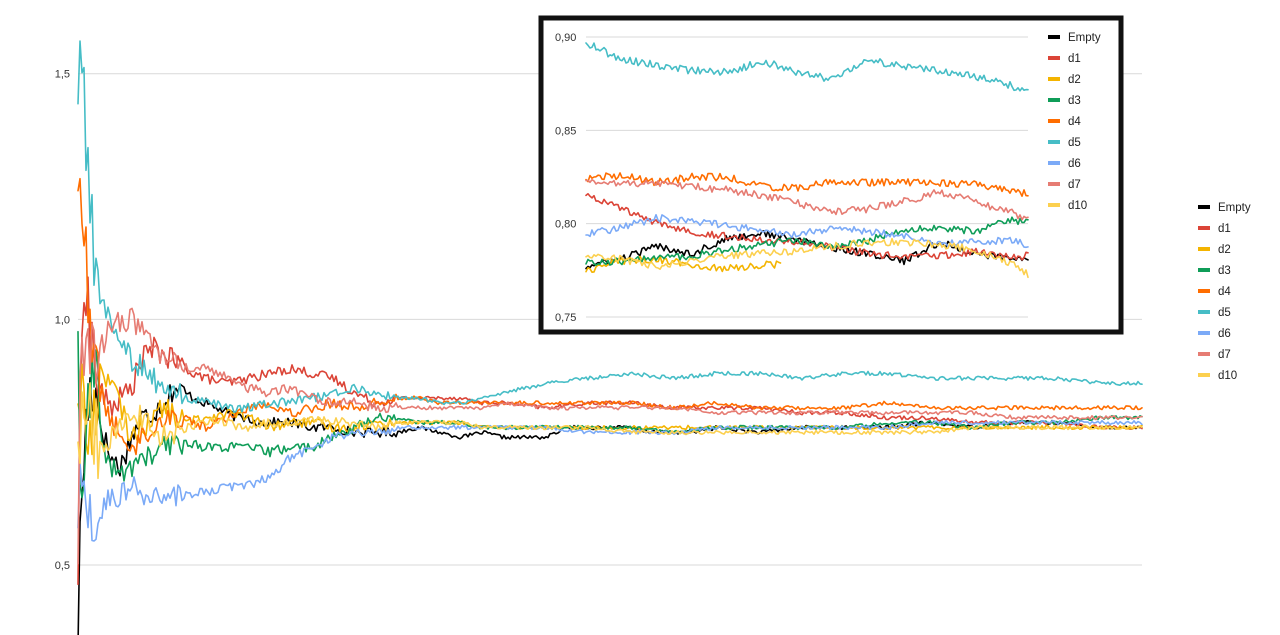  What do you see at coordinates (1074, 80) in the screenshot?
I see `inset-legend-label: d2` at bounding box center [1074, 80].